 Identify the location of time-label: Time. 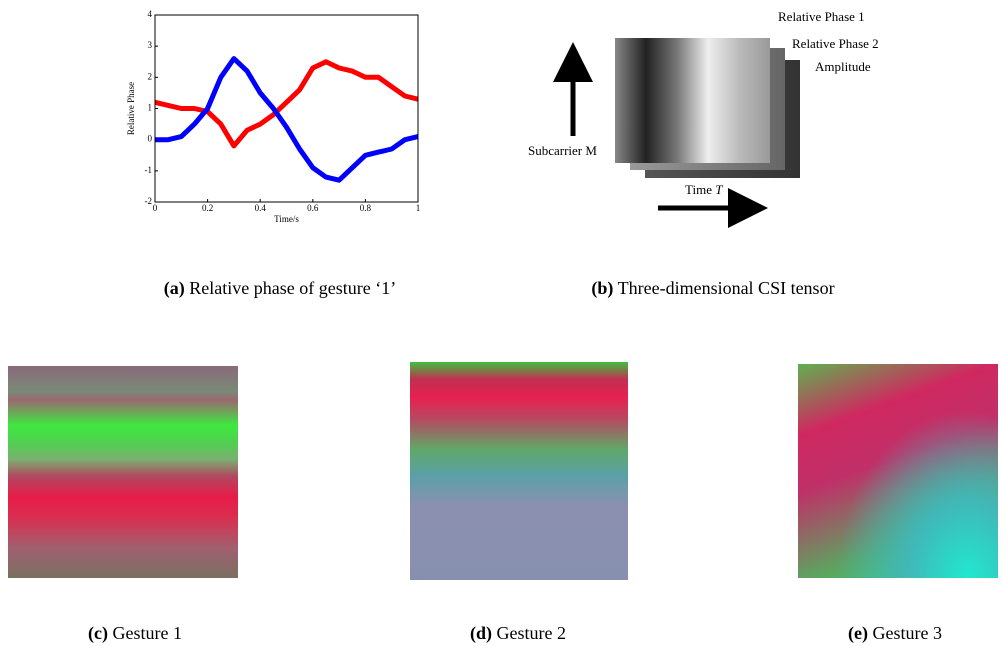
(698, 189).